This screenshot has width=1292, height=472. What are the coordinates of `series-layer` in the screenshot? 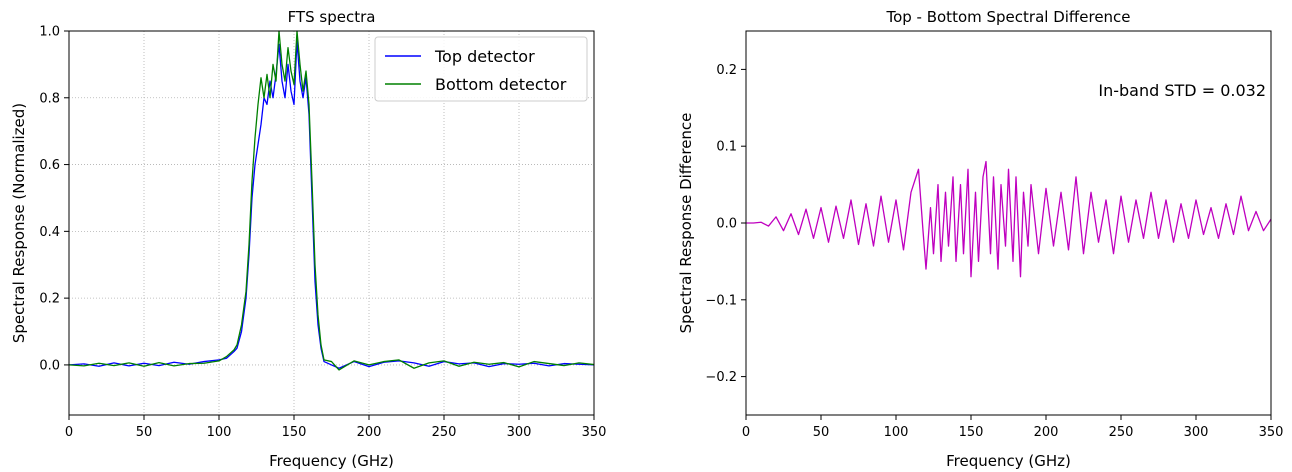 It's located at (1009, 219).